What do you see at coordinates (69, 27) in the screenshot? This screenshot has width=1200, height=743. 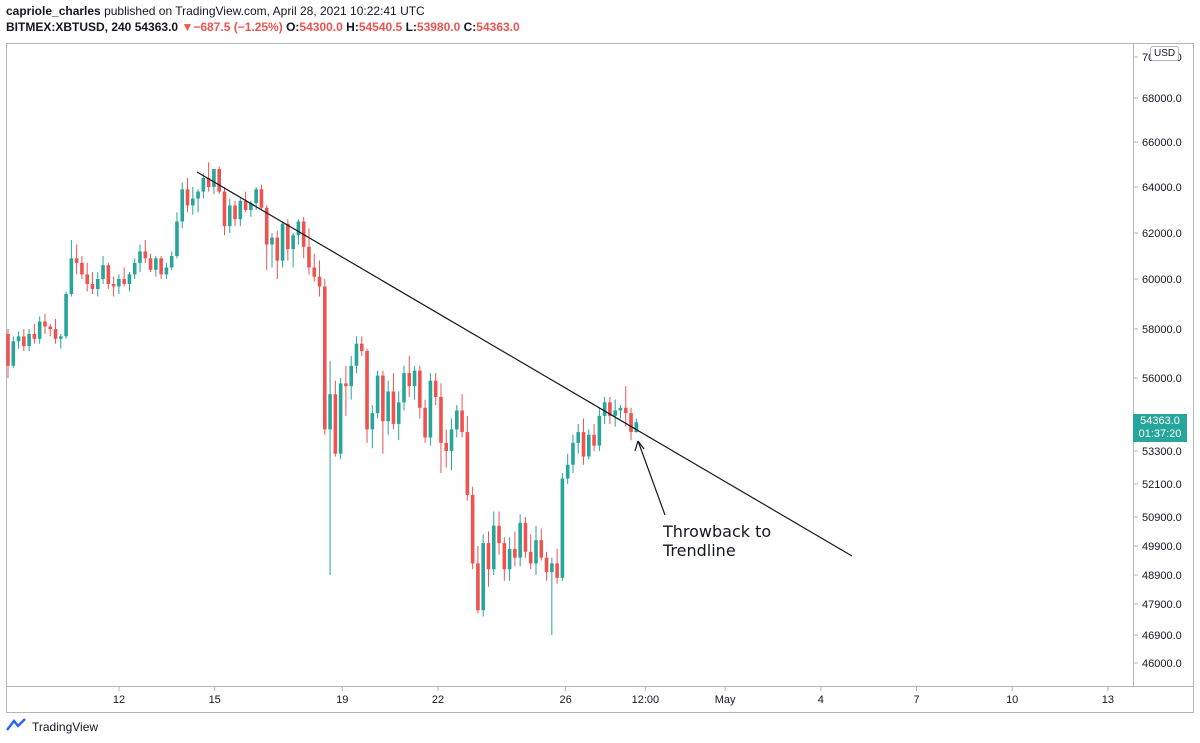 I see `symbol-label: BITMEX:XBTUSD, 240` at bounding box center [69, 27].